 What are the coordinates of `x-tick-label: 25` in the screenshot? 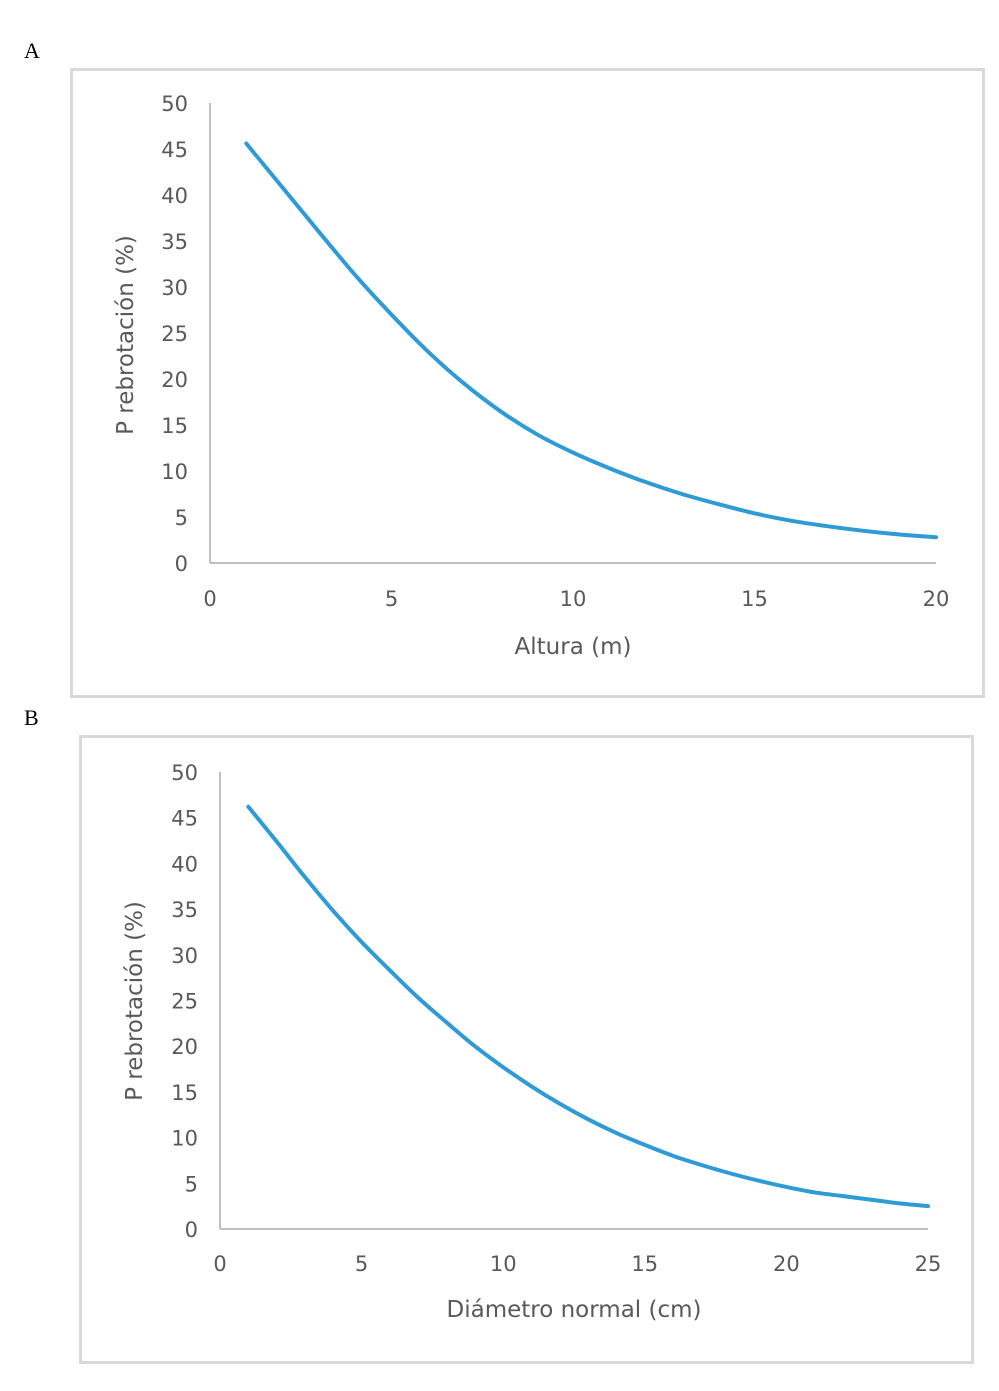 It's located at (928, 1264).